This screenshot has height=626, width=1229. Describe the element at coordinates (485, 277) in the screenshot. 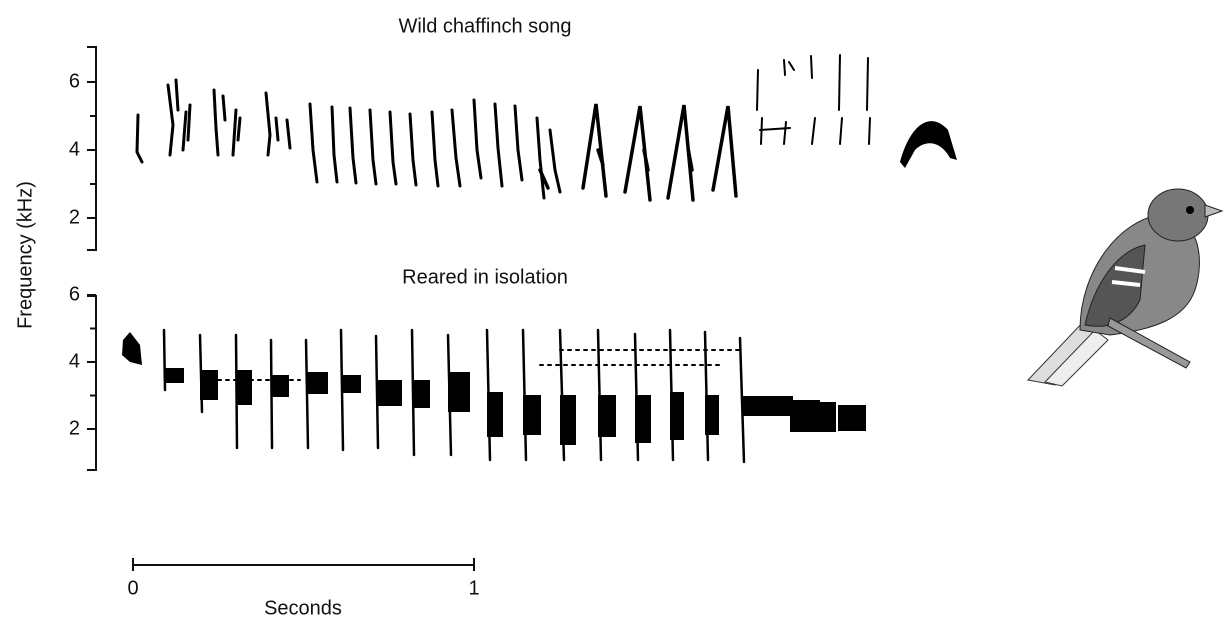

I see `panel-title: Reared in isolation` at that location.